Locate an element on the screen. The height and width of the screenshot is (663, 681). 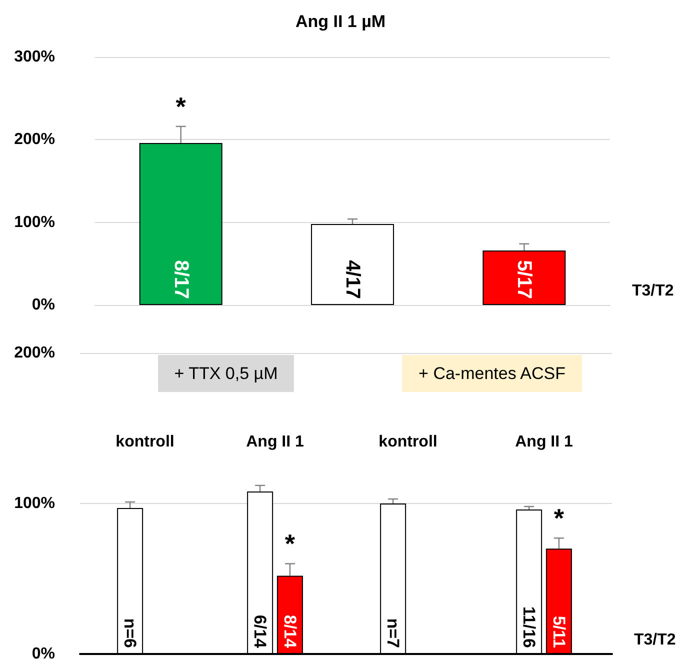
annotation: n=6 is located at coordinates (130, 633).